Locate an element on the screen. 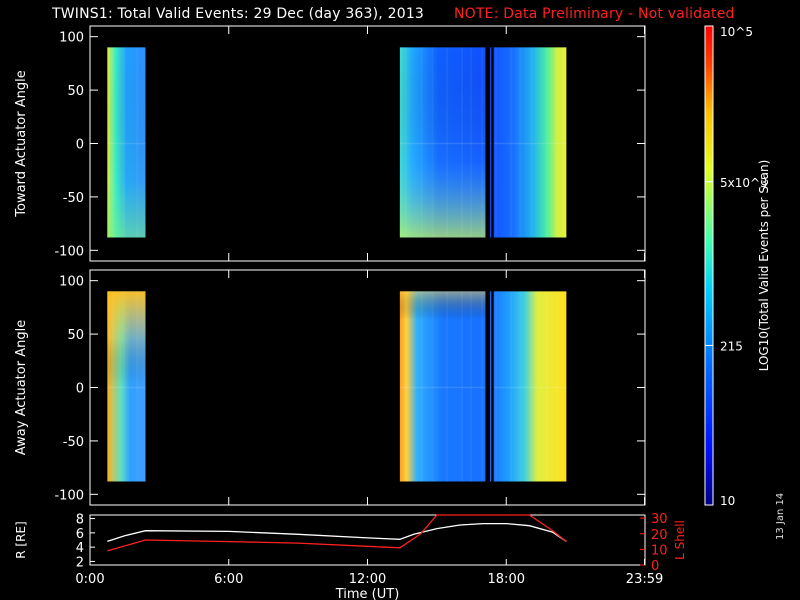 This screenshot has height=600, width=800. orbit-series-l-shell is located at coordinates (337, 533).